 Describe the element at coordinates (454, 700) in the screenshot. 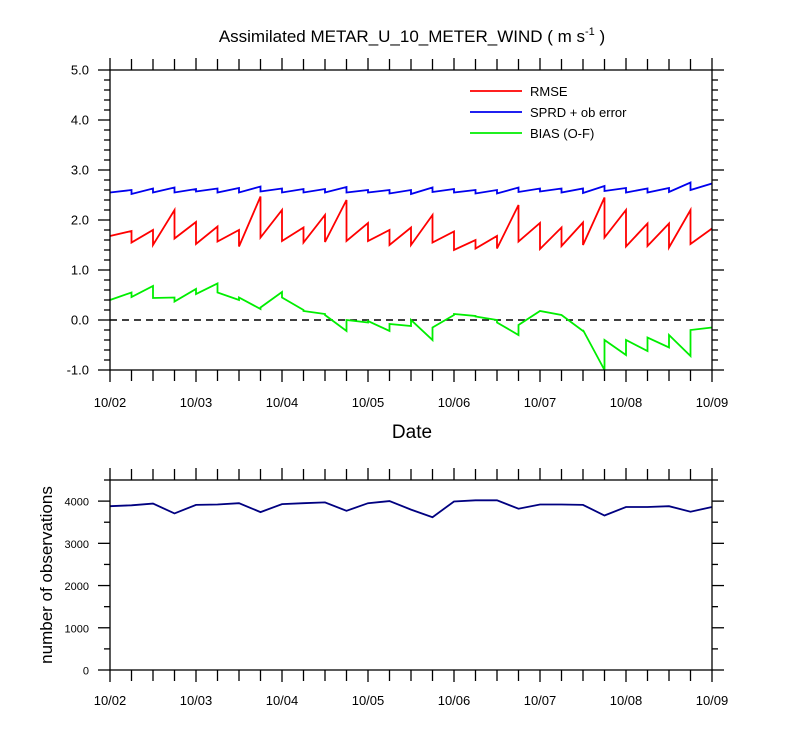

I see `bottom-xtick-label: 10/06` at that location.